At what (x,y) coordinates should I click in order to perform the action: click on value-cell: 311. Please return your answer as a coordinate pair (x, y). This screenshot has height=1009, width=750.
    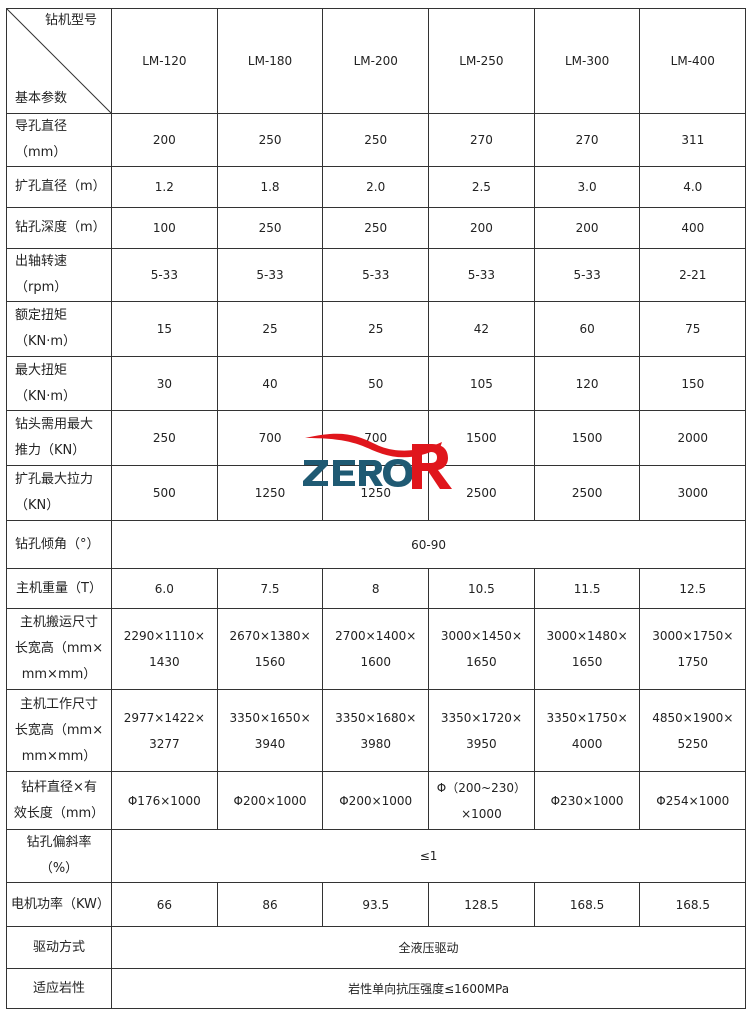
    Looking at the image, I should click on (693, 140).